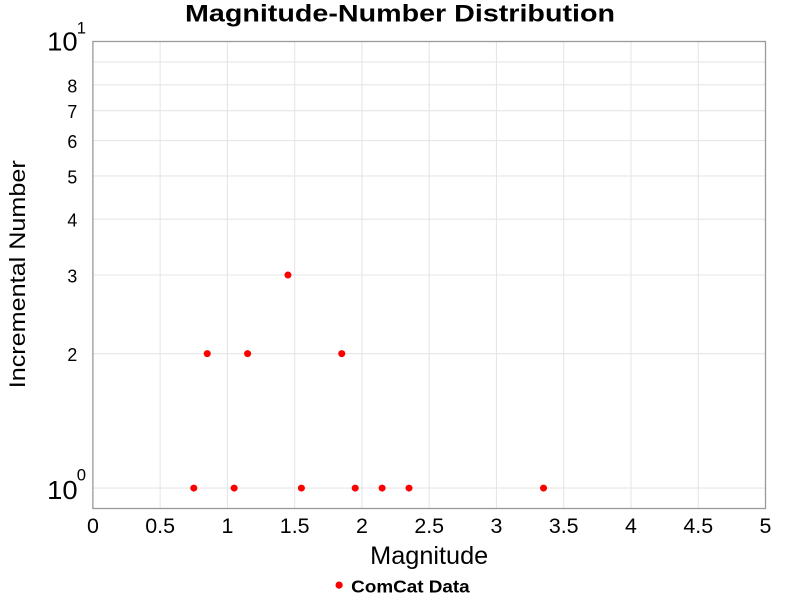  What do you see at coordinates (698, 526) in the screenshot?
I see `svg-text: 4.5` at bounding box center [698, 526].